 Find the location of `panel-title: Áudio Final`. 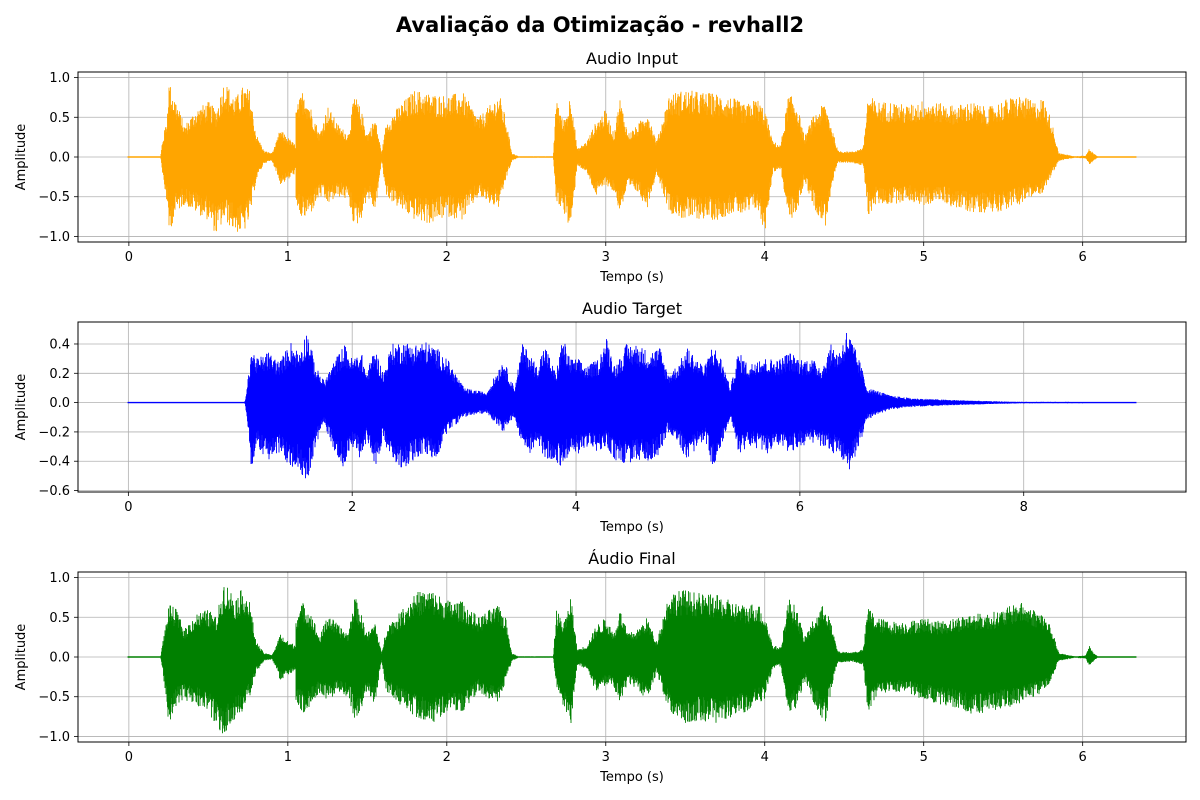

panel-title: Áudio Final is located at coordinates (631, 558).